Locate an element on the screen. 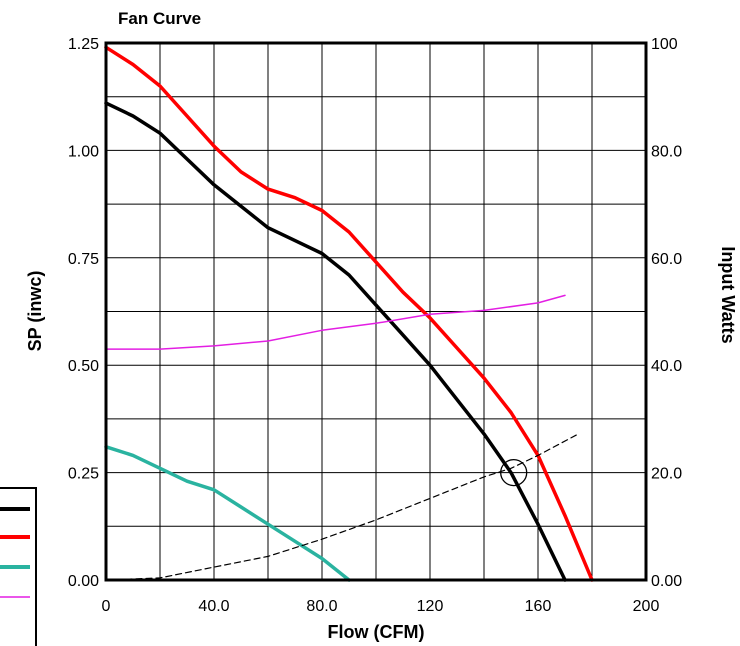 Image resolution: width=740 pixels, height=646 pixels. y-tick-label: 1.25 is located at coordinates (83, 44).